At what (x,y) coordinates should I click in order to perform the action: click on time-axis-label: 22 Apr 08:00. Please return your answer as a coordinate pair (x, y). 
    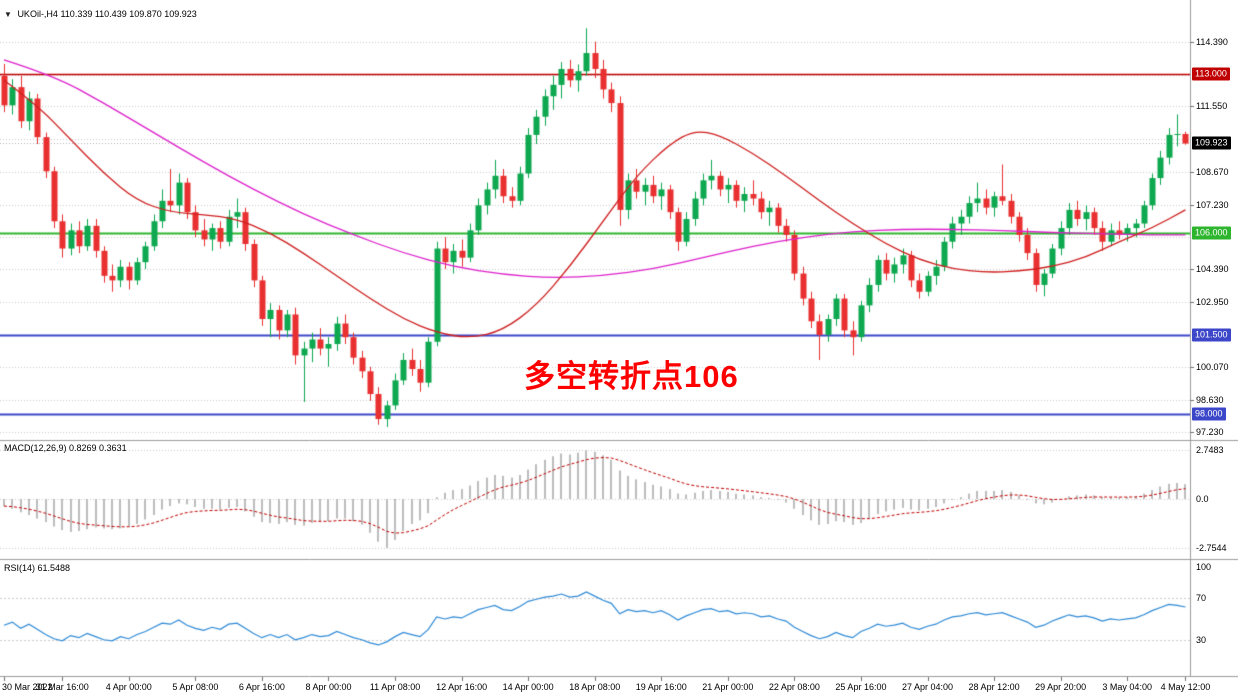
    Looking at the image, I should click on (794, 687).